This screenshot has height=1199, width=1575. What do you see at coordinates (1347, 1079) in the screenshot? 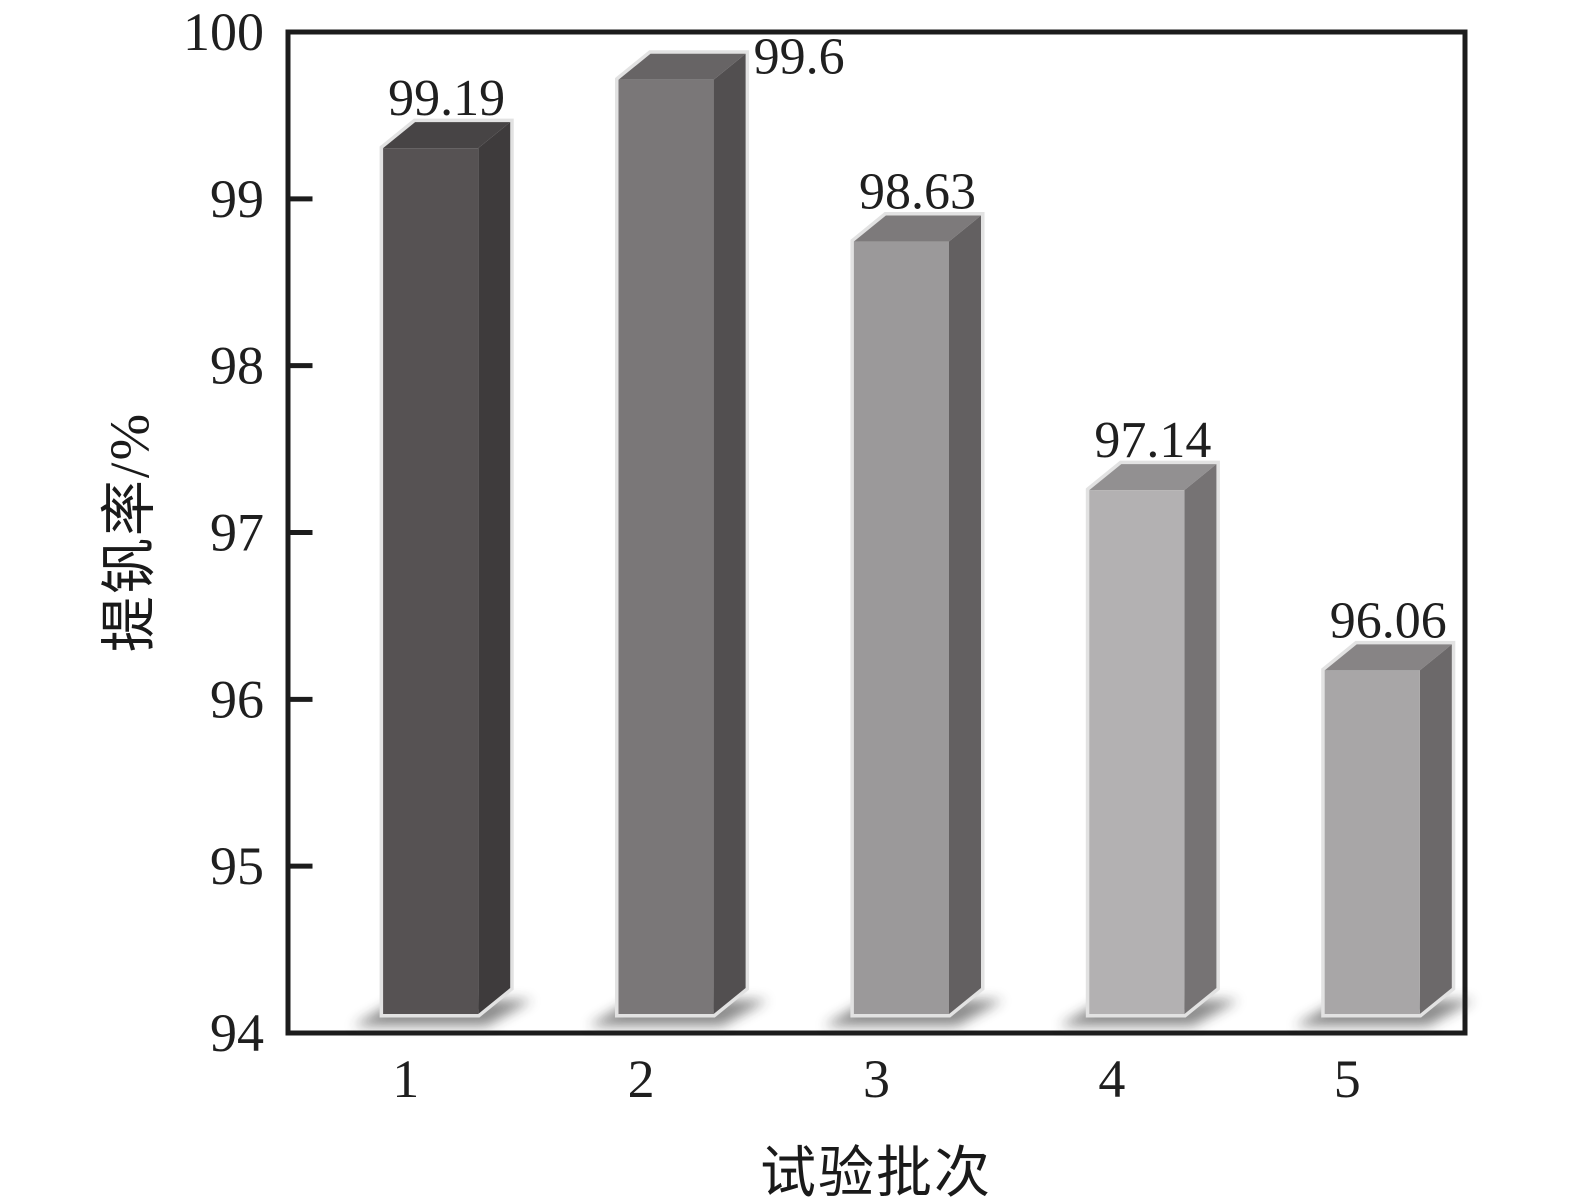
I see `x-tick-label: 5` at bounding box center [1347, 1079].